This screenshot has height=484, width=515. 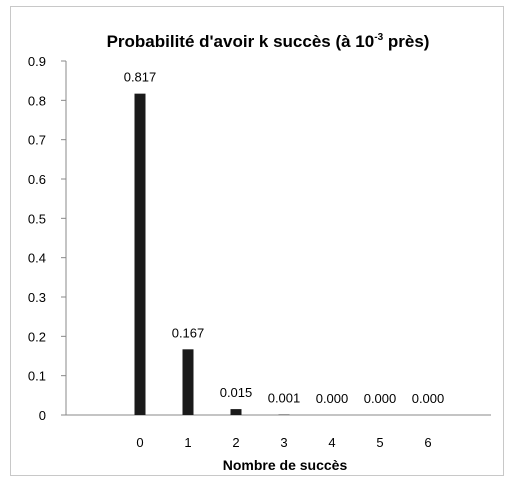 What do you see at coordinates (331, 442) in the screenshot?
I see `x-tick-label-4: 4` at bounding box center [331, 442].